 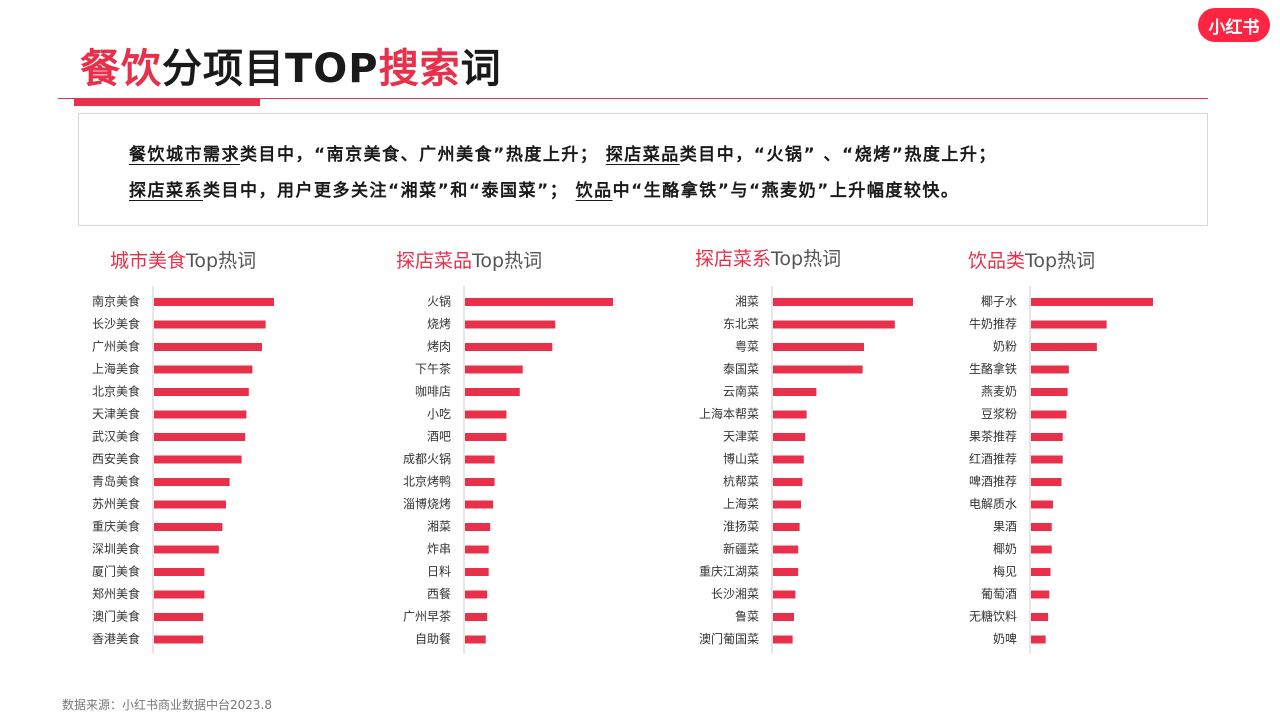 I want to click on title-part3: 搜索, so click(x=419, y=69).